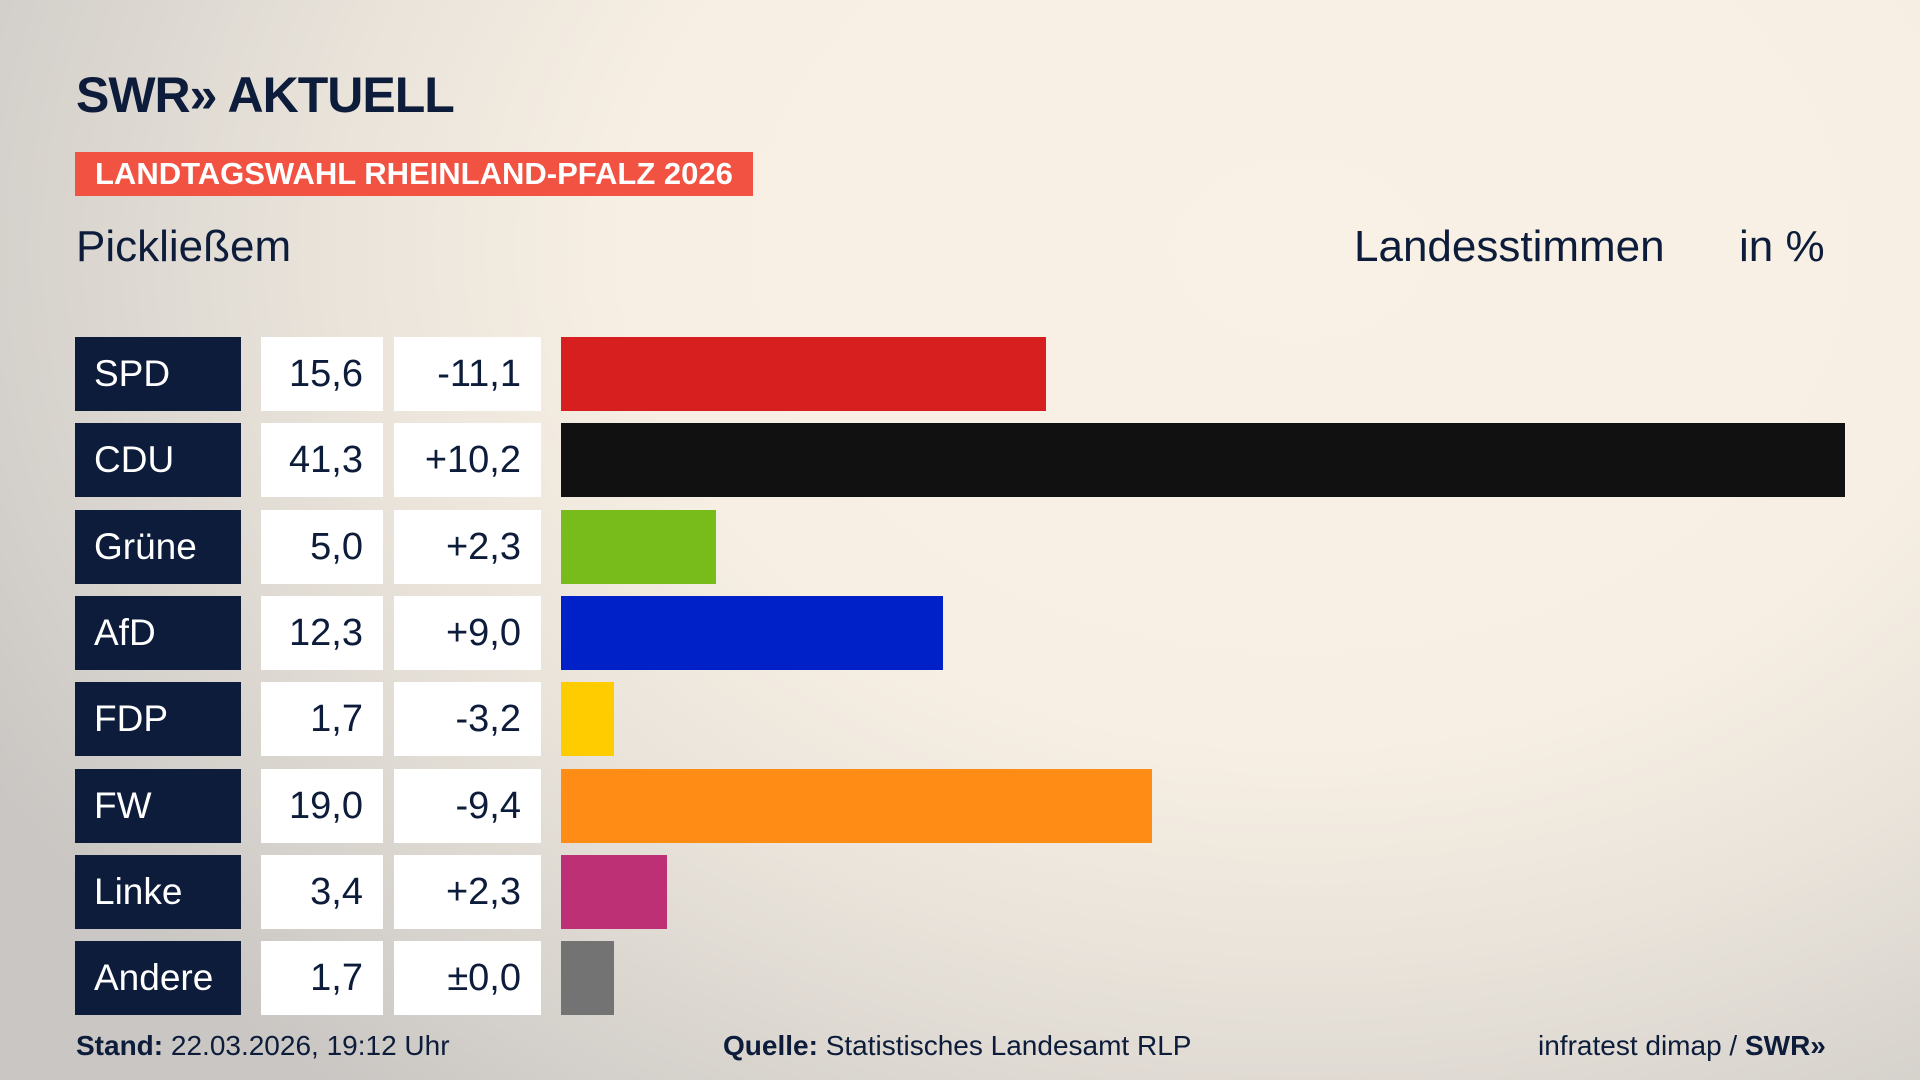 The width and height of the screenshot is (1920, 1080). What do you see at coordinates (1509, 246) in the screenshot?
I see `vote-type-label: Landesstimmen` at bounding box center [1509, 246].